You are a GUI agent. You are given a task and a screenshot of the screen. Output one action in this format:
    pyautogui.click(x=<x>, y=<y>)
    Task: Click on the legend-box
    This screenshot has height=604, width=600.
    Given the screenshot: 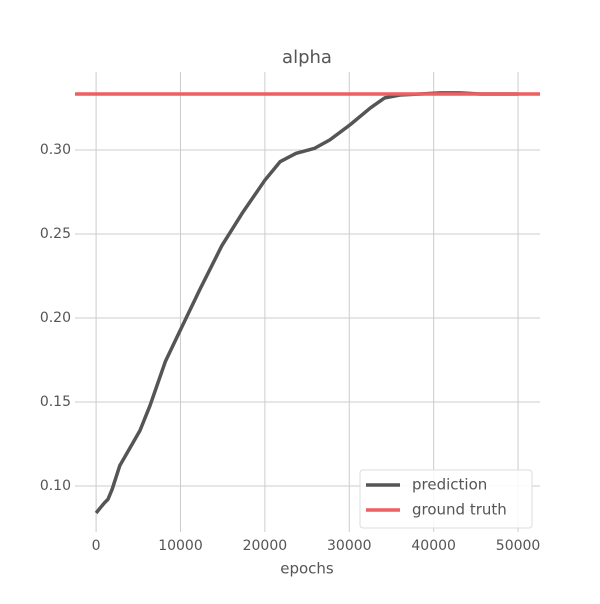 What is the action you would take?
    pyautogui.click(x=446, y=499)
    